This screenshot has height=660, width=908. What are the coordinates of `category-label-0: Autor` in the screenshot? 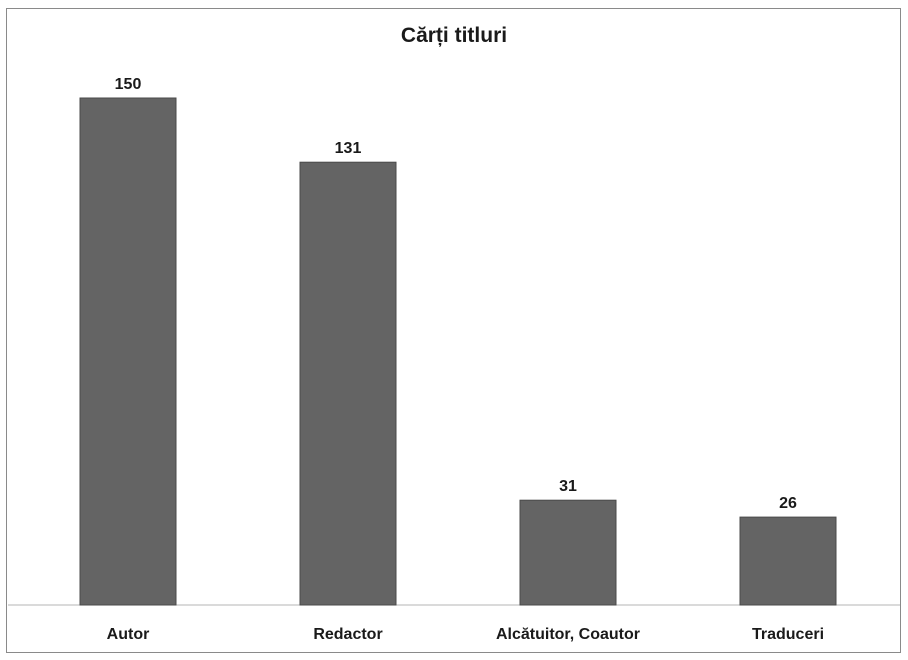 It's located at (128, 634).